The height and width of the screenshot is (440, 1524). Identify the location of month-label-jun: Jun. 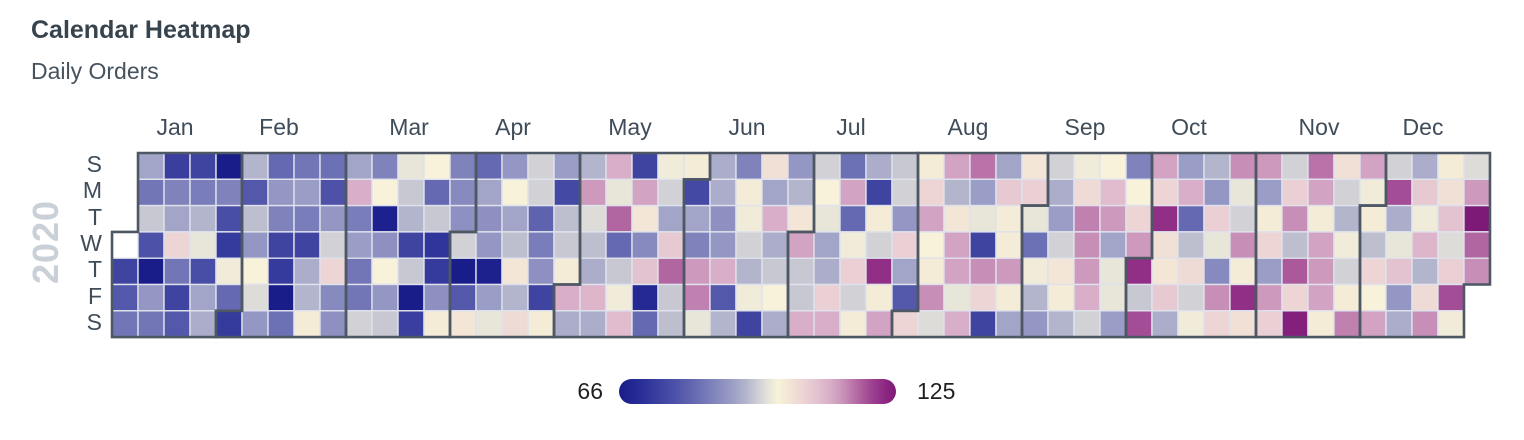
(747, 127).